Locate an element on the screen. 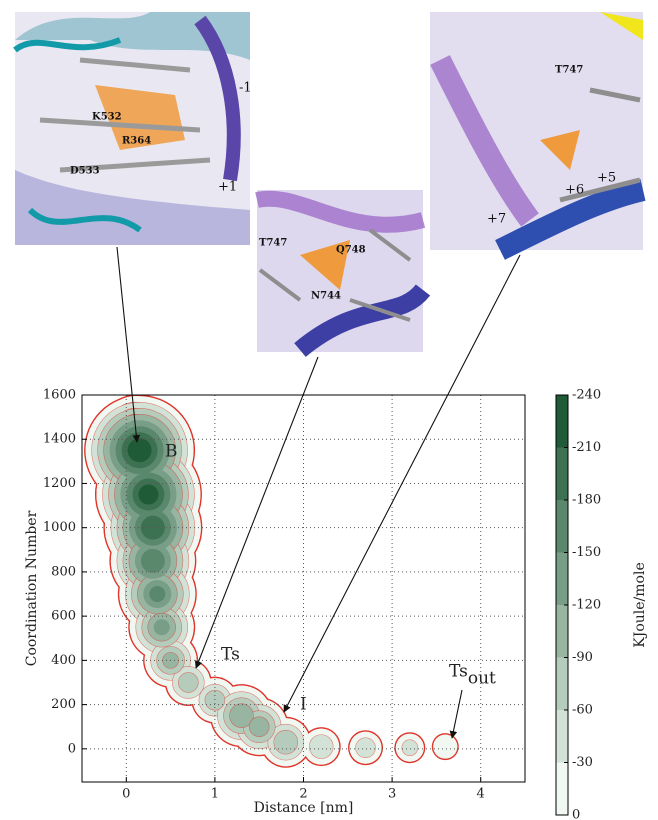  inset-label: K532 is located at coordinates (107, 117).